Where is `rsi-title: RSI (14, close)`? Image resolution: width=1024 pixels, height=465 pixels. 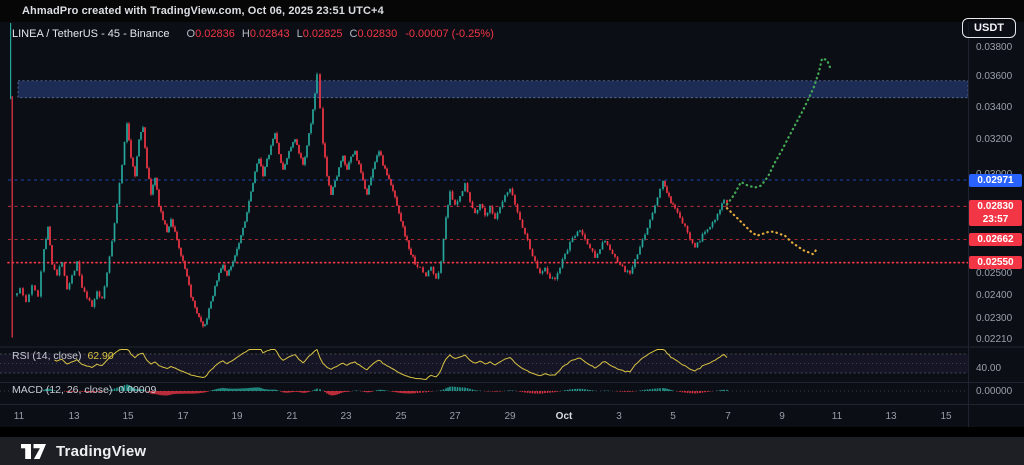
rsi-title: RSI (14, close) is located at coordinates (47, 356).